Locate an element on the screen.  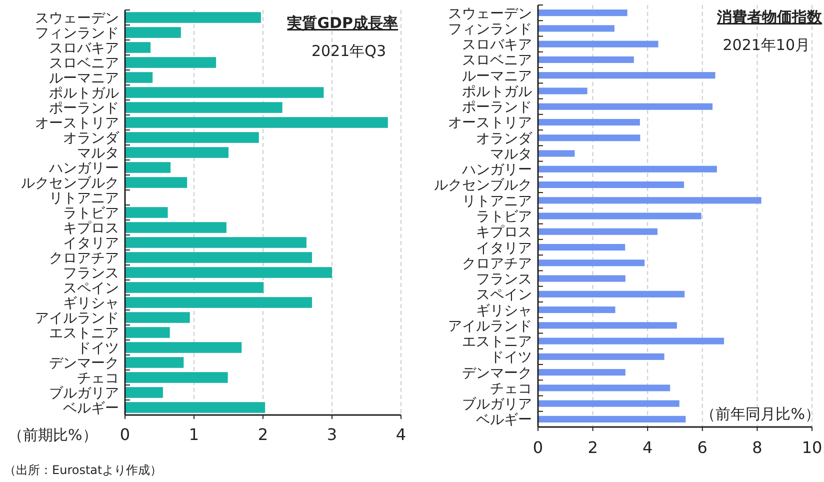
chart-title: 消費者物価指数 is located at coordinates (769, 17).